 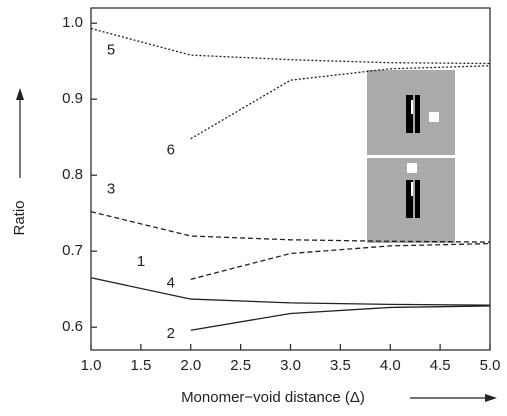 What do you see at coordinates (72, 22) in the screenshot?
I see `y-tick-label: 1.0` at bounding box center [72, 22].